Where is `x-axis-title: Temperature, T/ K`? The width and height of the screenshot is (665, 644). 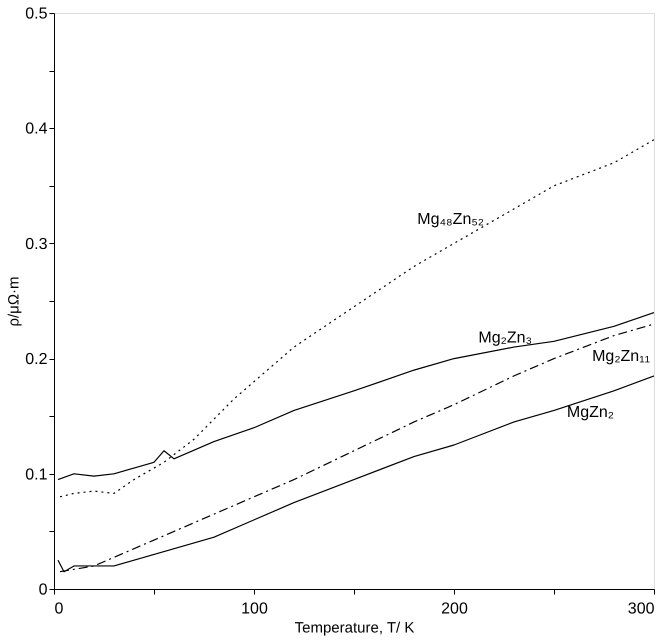
x-axis-title: Temperature, T/ K is located at coordinates (354, 628).